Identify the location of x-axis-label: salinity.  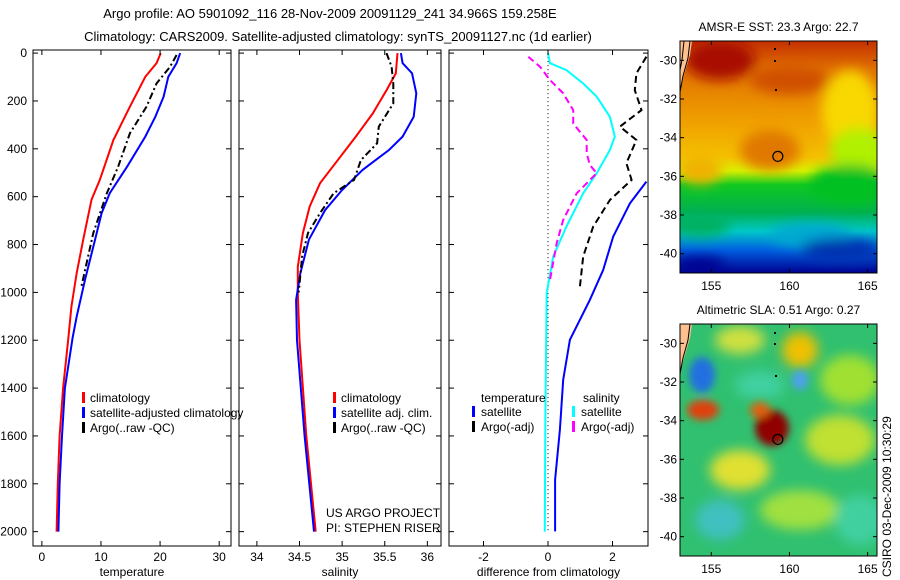
(340, 572).